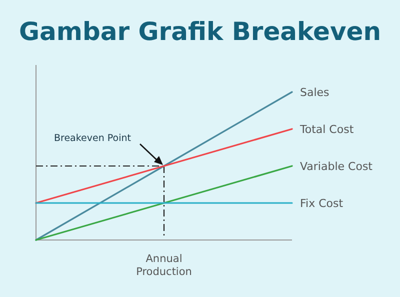 The image size is (400, 297). I want to click on chart-title: Gambar Grafik Breakeven, so click(200, 31).